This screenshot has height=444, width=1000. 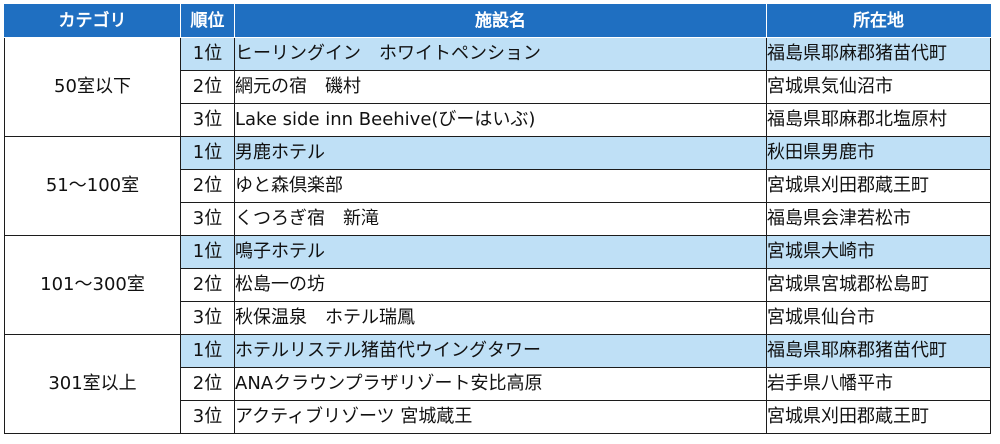 I want to click on header-row: カテゴリ 順位 施設名 所在地, so click(x=497, y=21).